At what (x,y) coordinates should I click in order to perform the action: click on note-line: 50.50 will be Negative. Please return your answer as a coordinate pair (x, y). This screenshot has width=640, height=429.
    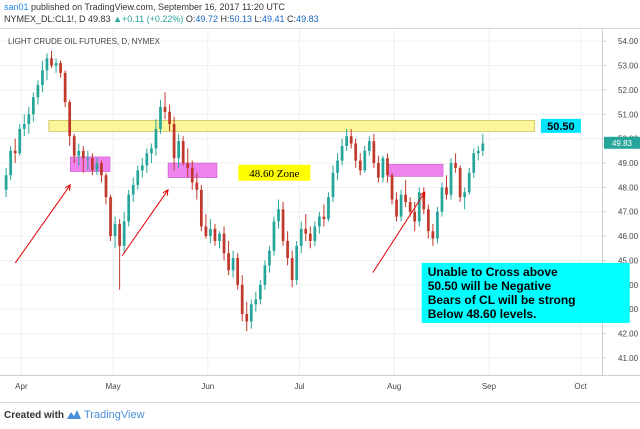
    Looking at the image, I should click on (490, 286).